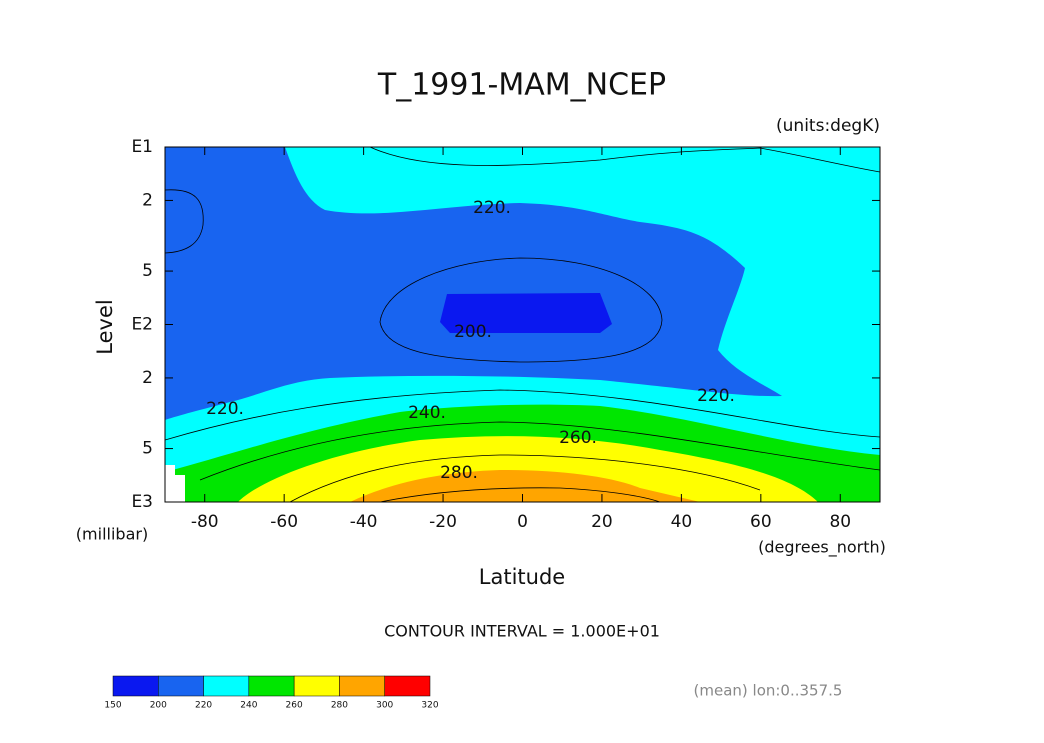 Image resolution: width=1044 pixels, height=743 pixels. Describe the element at coordinates (142, 325) in the screenshot. I see `y-tick-label: E2` at that location.